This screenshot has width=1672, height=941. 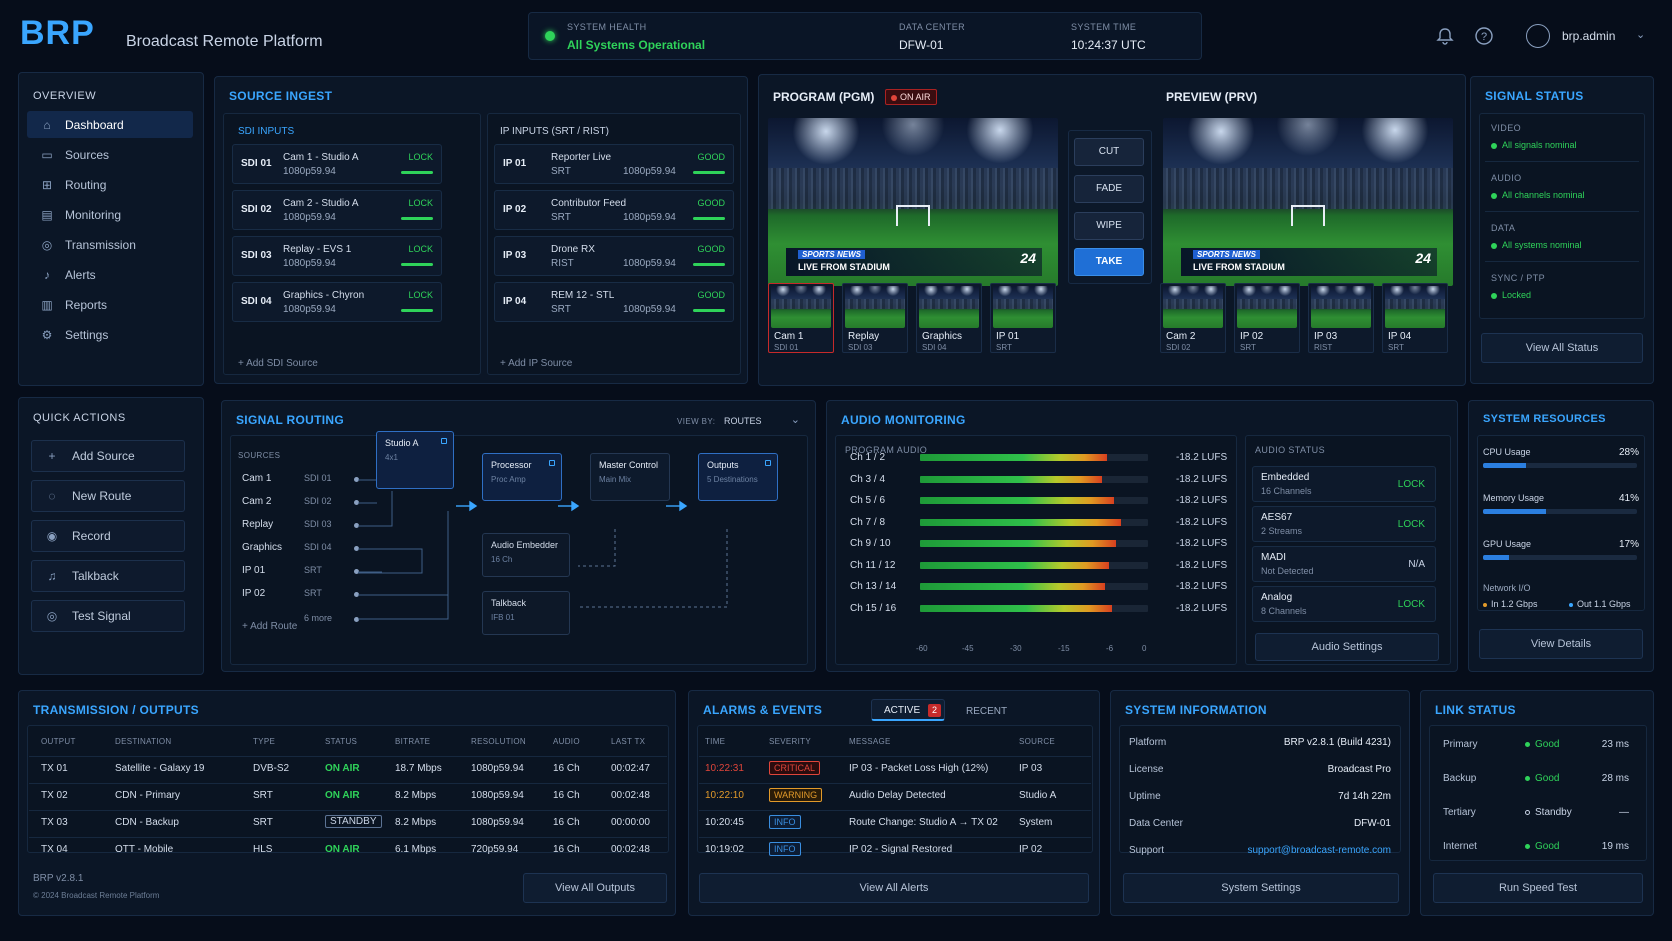 I want to click on help-icon: ?, so click(x=1484, y=36).